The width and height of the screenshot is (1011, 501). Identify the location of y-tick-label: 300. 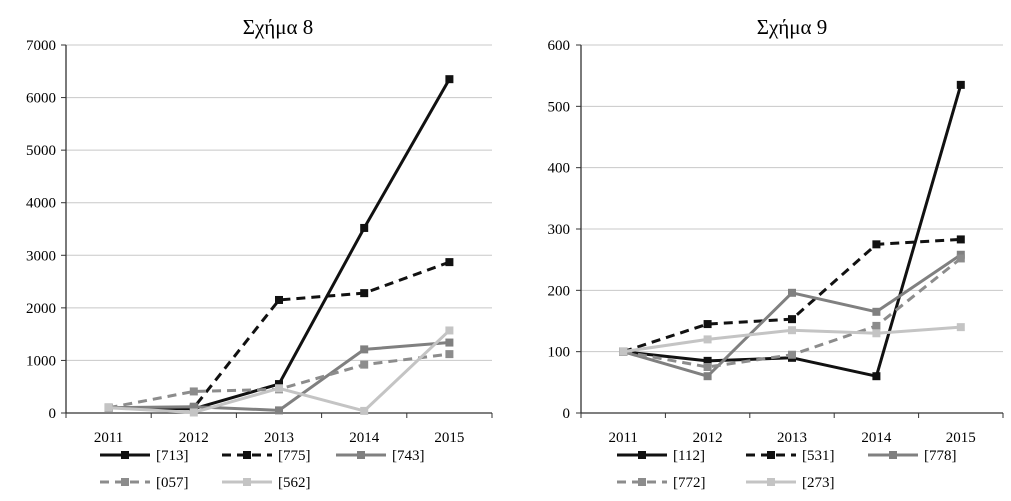
(559, 230).